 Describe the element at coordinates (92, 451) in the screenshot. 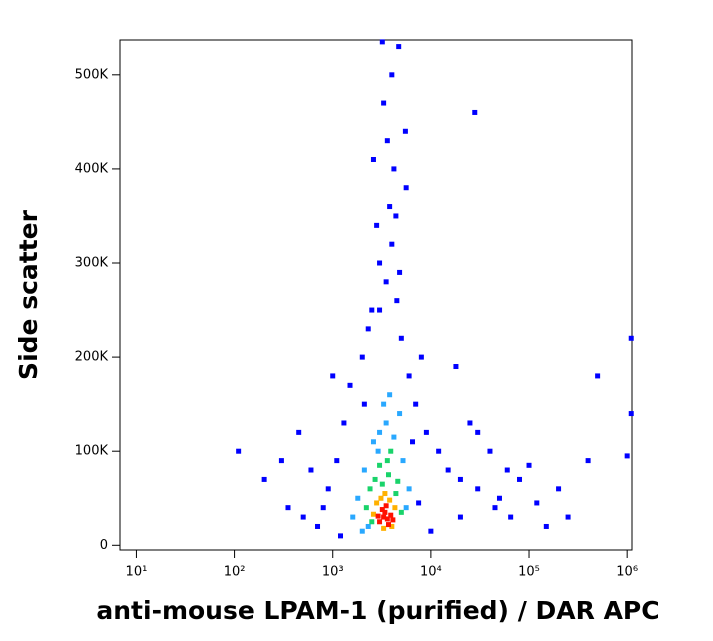

I see `y-tick-label: 100K` at that location.